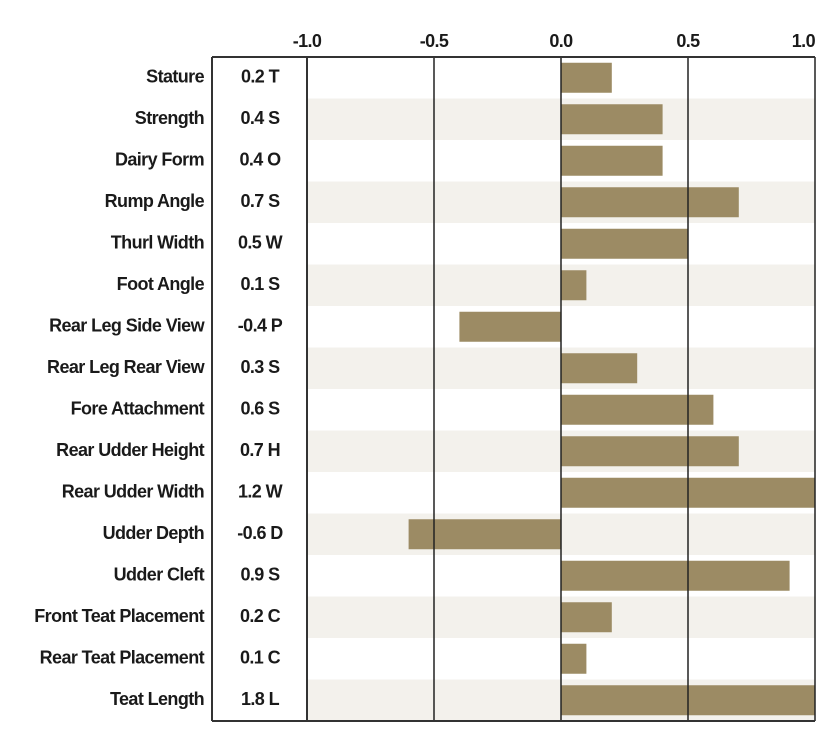 Image resolution: width=825 pixels, height=734 pixels. I want to click on value-label: -0.4 P, so click(260, 326).